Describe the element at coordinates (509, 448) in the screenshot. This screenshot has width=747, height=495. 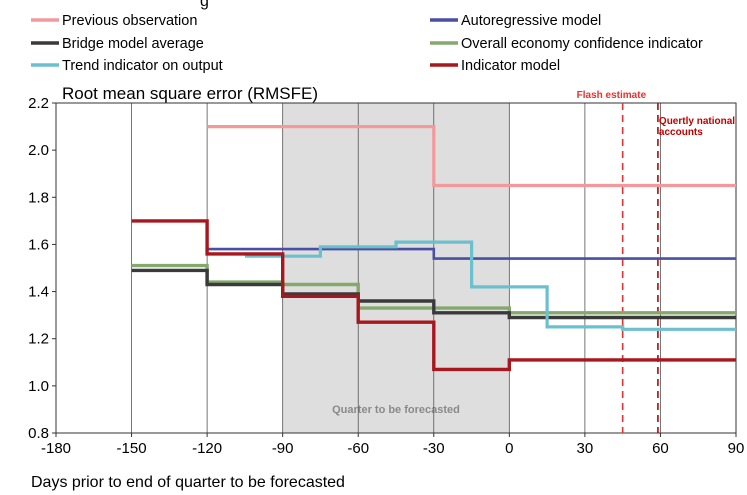
I see `x-tick-label: 0` at that location.